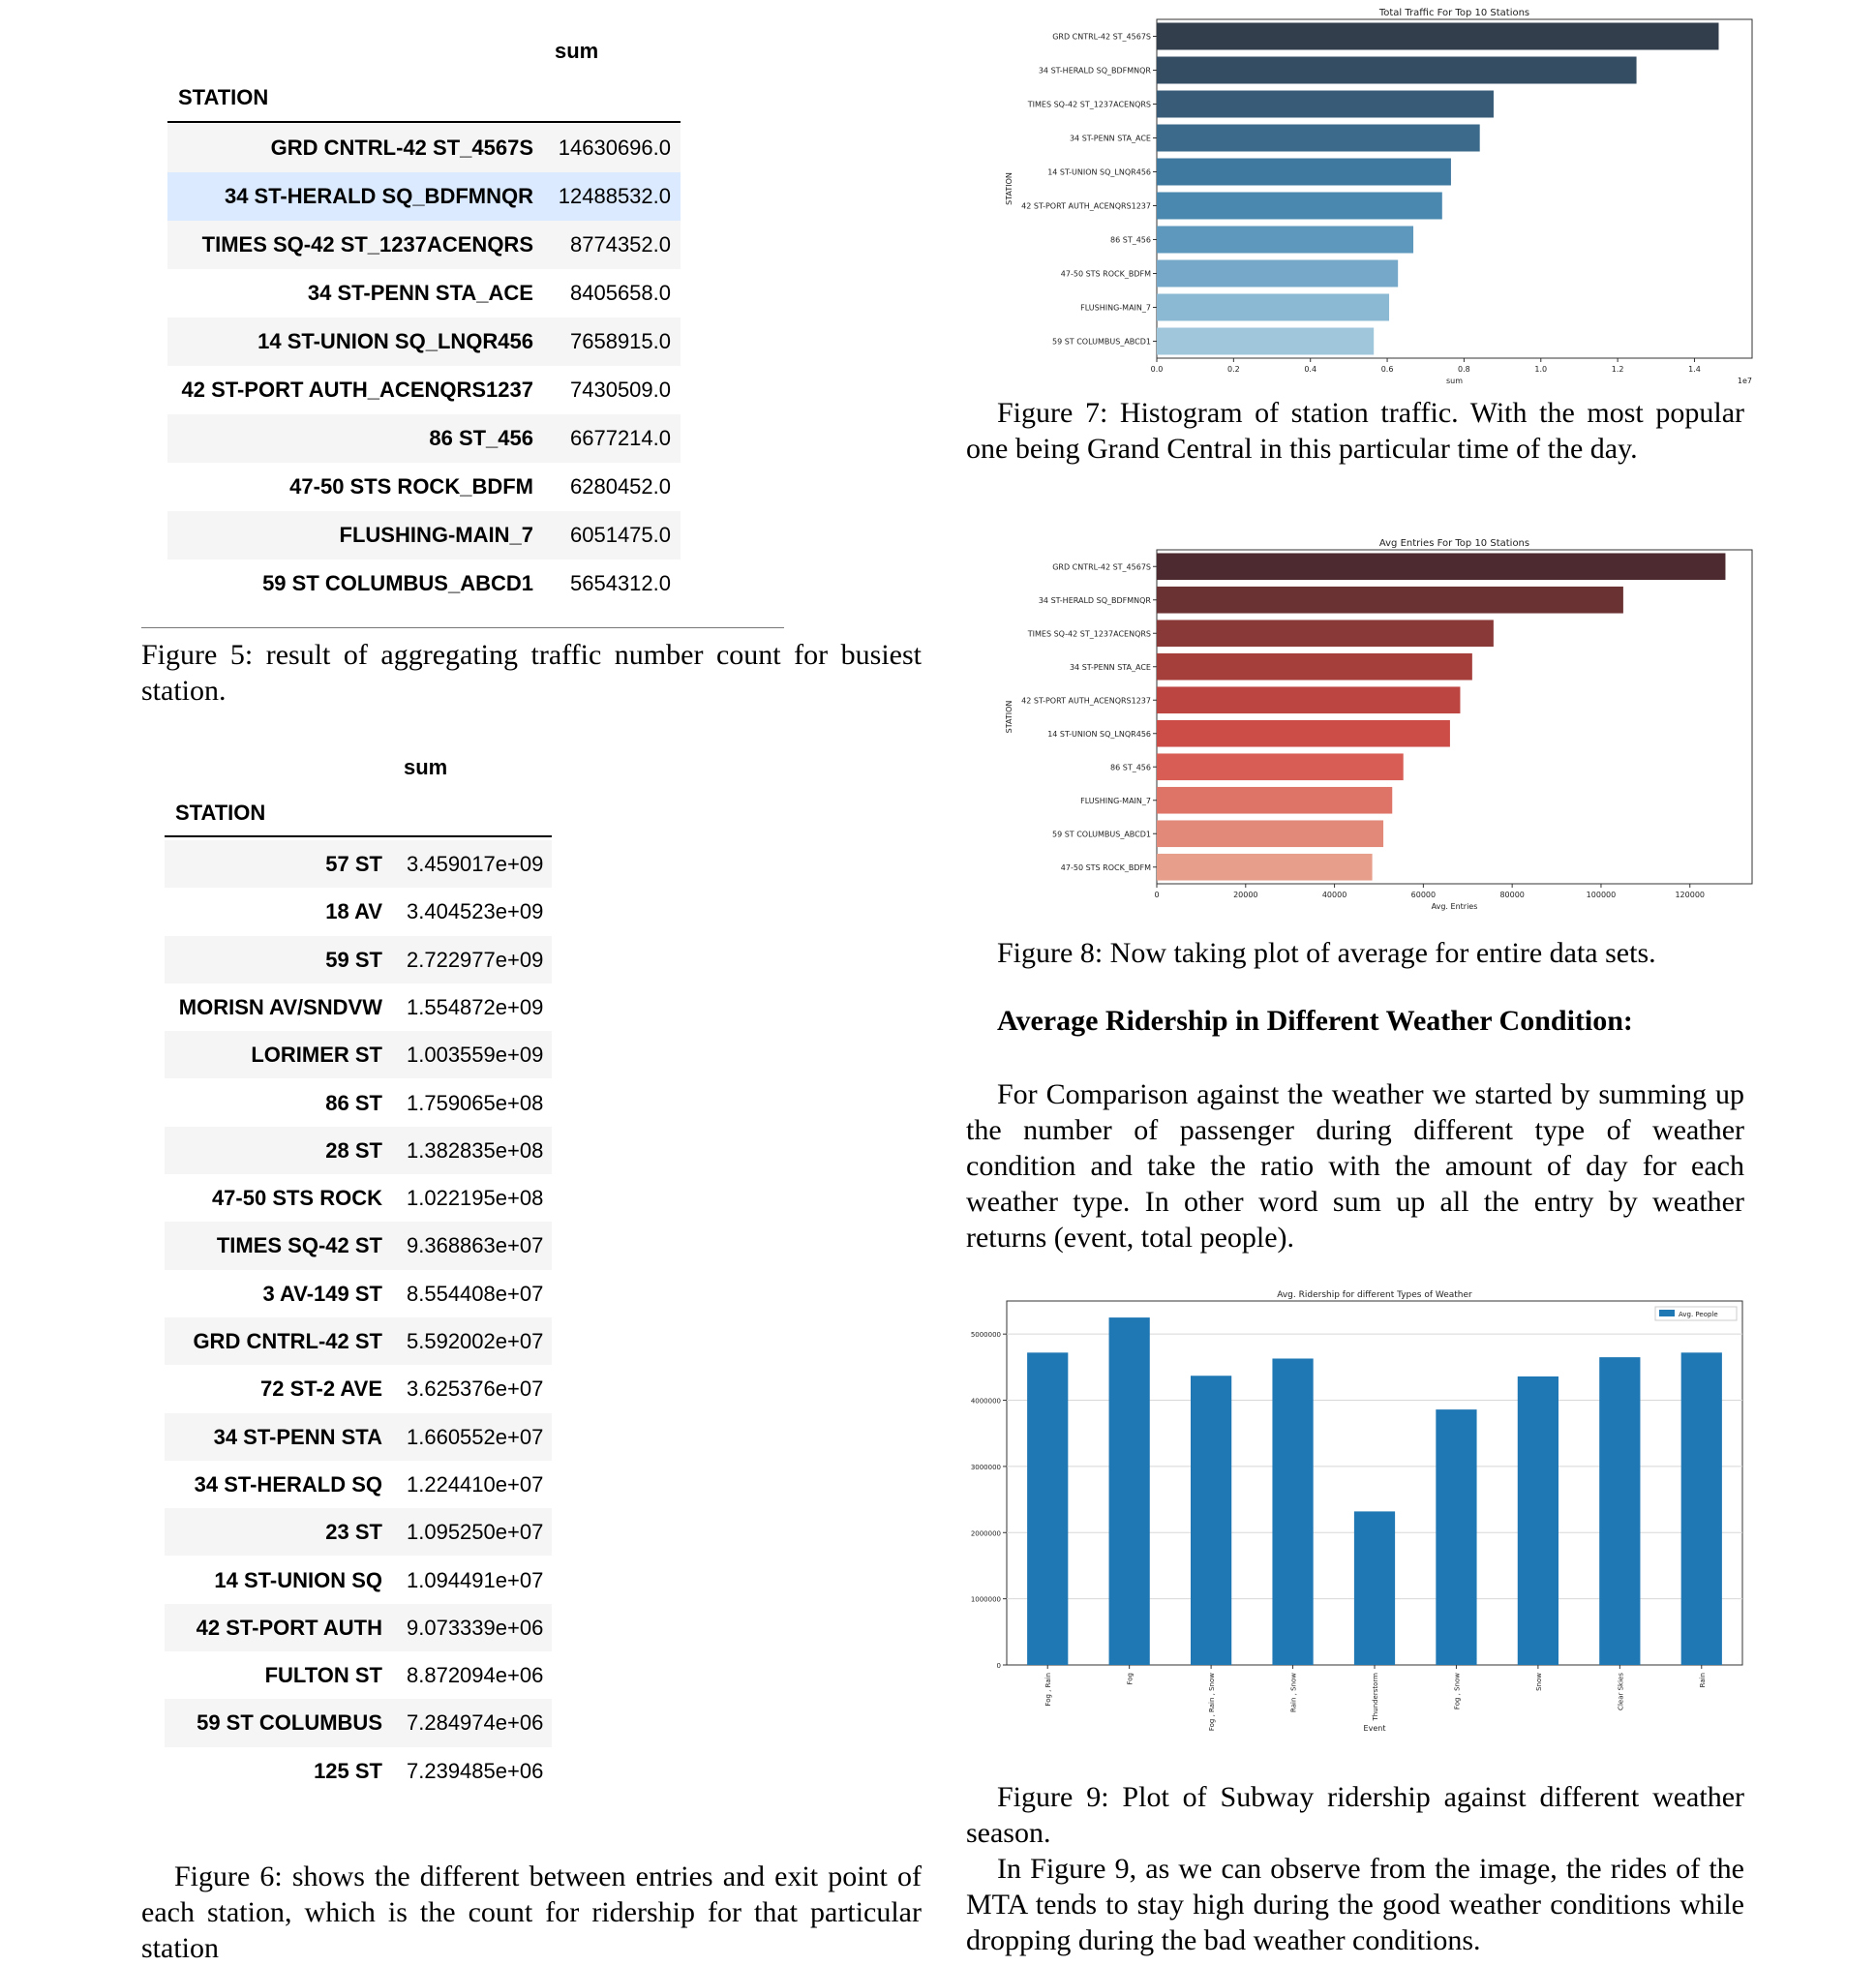 The image size is (1876, 1966). What do you see at coordinates (1245, 895) in the screenshot?
I see `x-tick-label: 20000` at bounding box center [1245, 895].